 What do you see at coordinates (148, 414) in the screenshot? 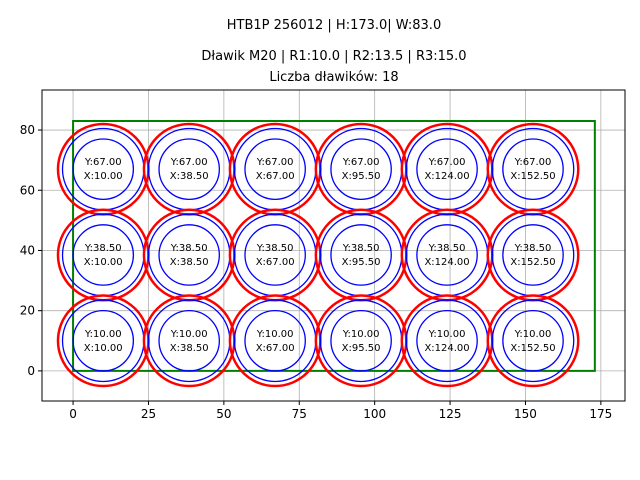
I see `x-tick-label: 25` at bounding box center [148, 414].